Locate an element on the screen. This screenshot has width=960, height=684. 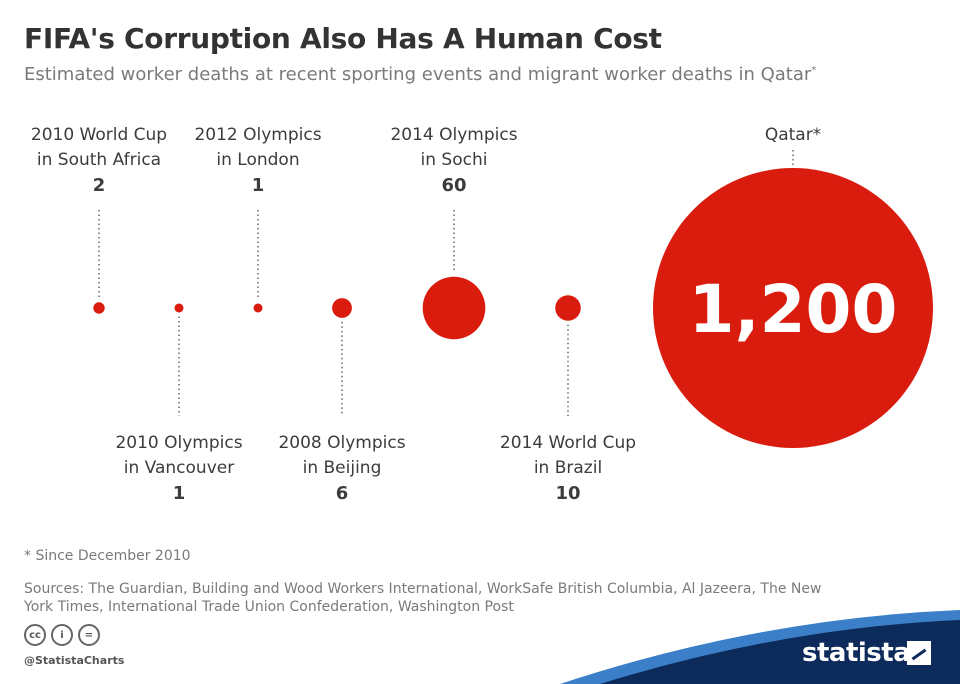
event-label: in South Africa is located at coordinates (99, 160).